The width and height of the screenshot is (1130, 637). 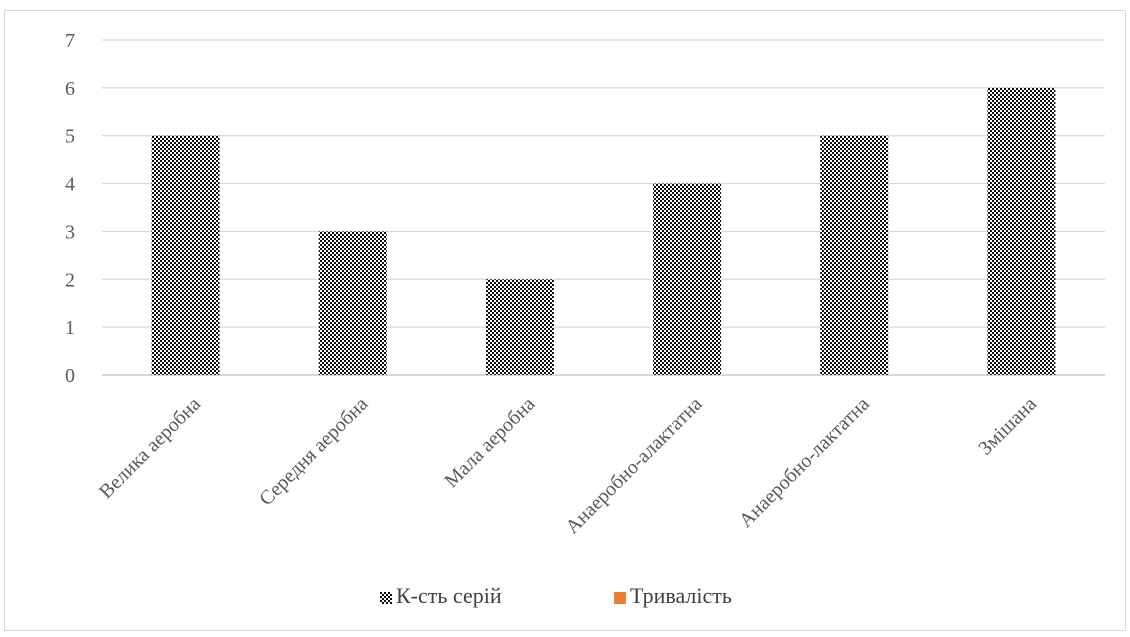 I want to click on x-tick-label: Анаеробно-лактатна, so click(x=804, y=462).